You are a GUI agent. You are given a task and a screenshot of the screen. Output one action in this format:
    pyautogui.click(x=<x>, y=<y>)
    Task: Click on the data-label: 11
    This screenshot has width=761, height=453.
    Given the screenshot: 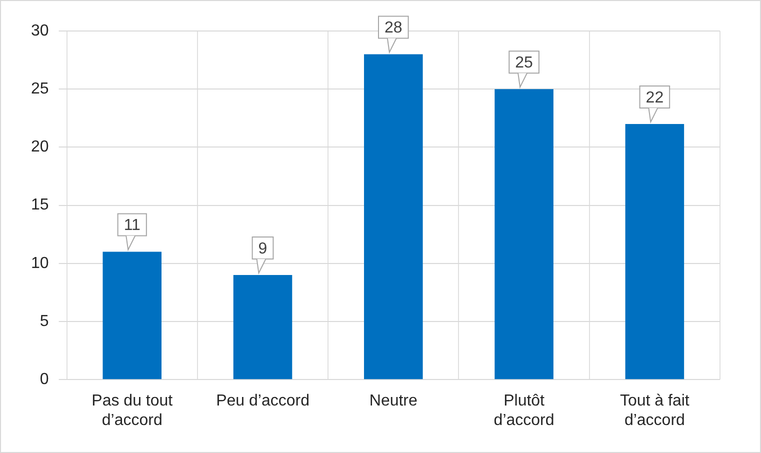 What is the action you would take?
    pyautogui.click(x=132, y=225)
    